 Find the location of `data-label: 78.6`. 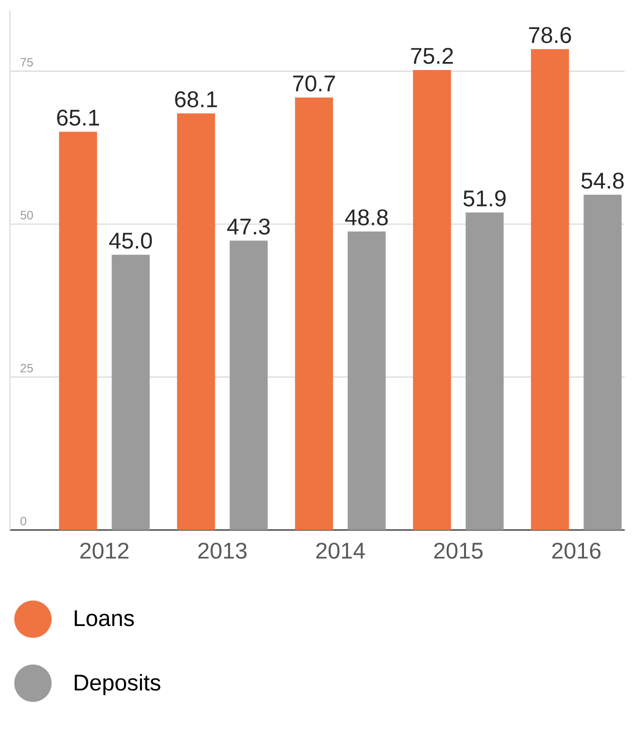

data-label: 78.6 is located at coordinates (550, 35).